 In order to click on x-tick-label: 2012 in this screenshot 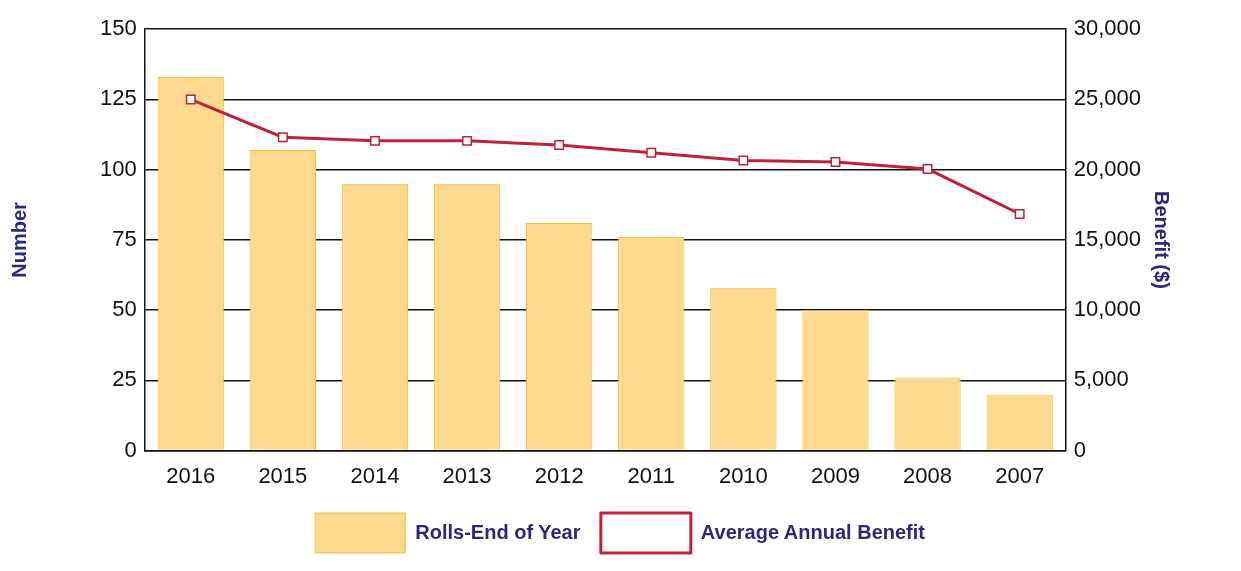, I will do `click(559, 475)`.